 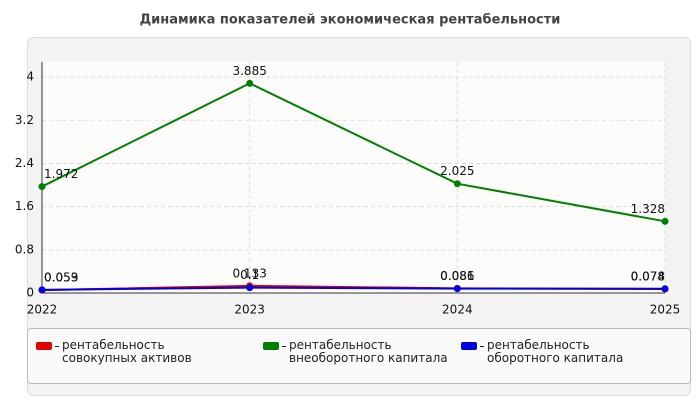 I want to click on data-label: 0.074, so click(x=648, y=277).